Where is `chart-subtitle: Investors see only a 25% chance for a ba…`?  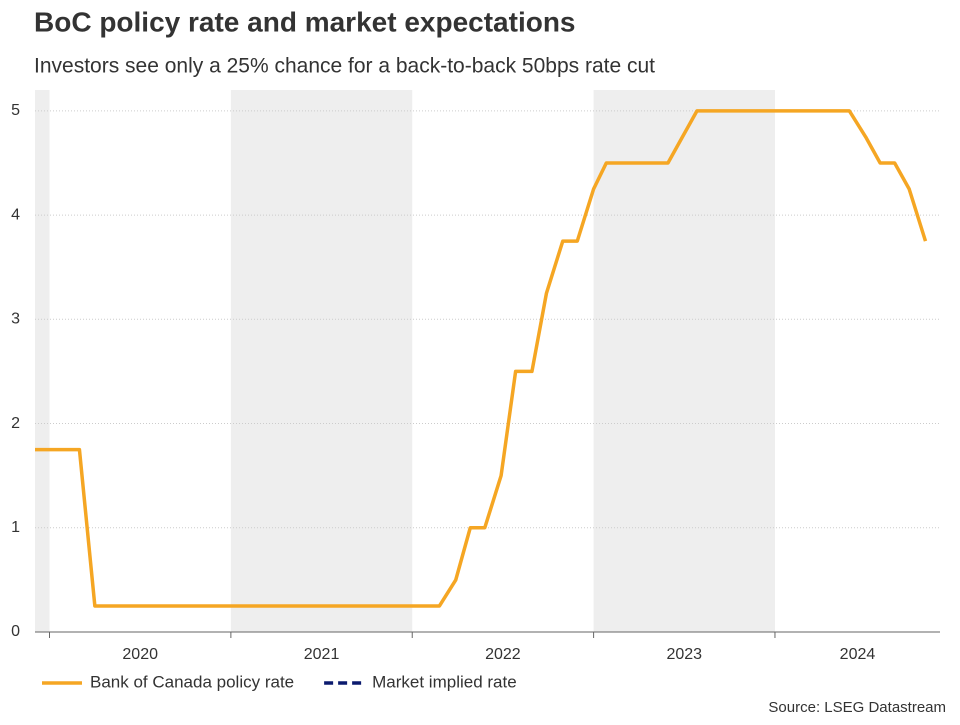 chart-subtitle: Investors see only a 25% chance for a ba… is located at coordinates (344, 66).